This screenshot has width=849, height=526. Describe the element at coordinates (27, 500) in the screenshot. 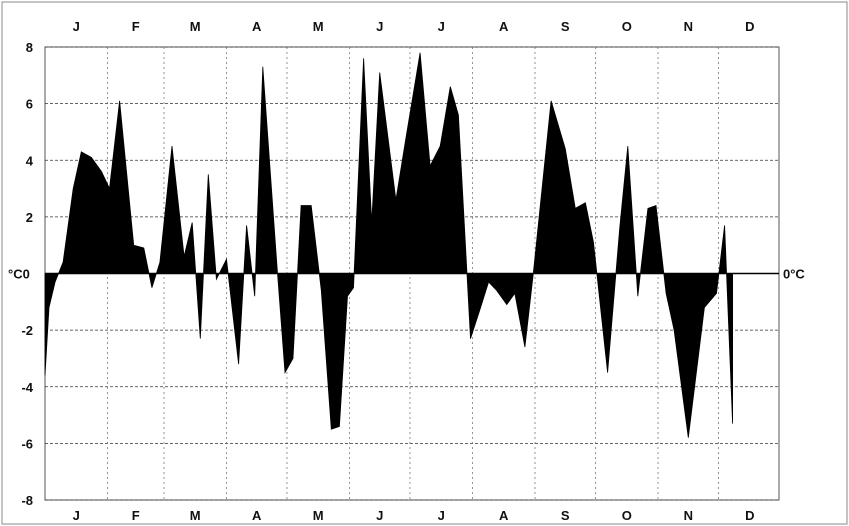

I see `y-tick-label: -8` at that location.